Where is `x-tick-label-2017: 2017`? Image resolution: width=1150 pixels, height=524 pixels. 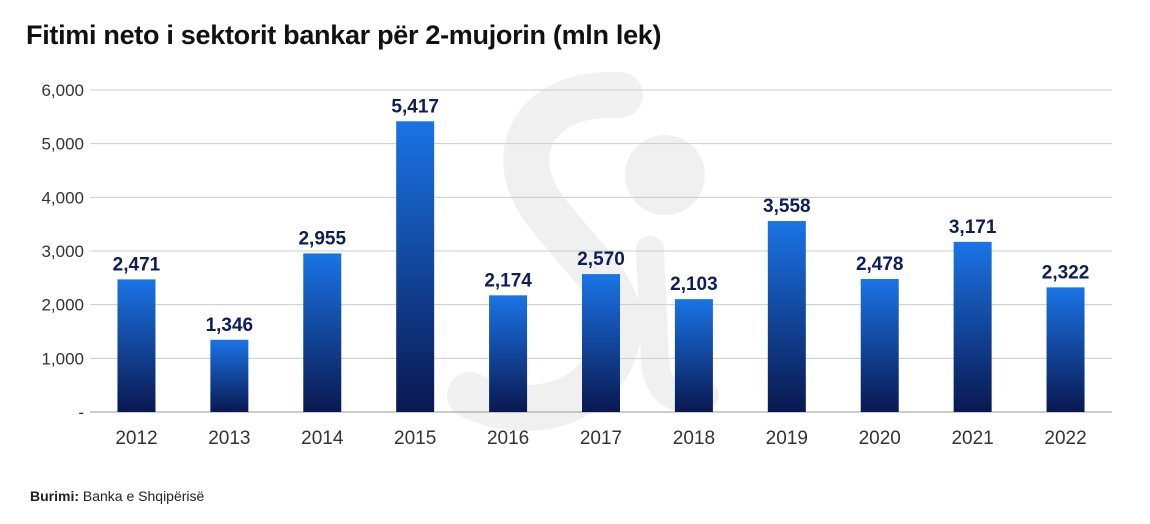
x-tick-label-2017: 2017 is located at coordinates (601, 438).